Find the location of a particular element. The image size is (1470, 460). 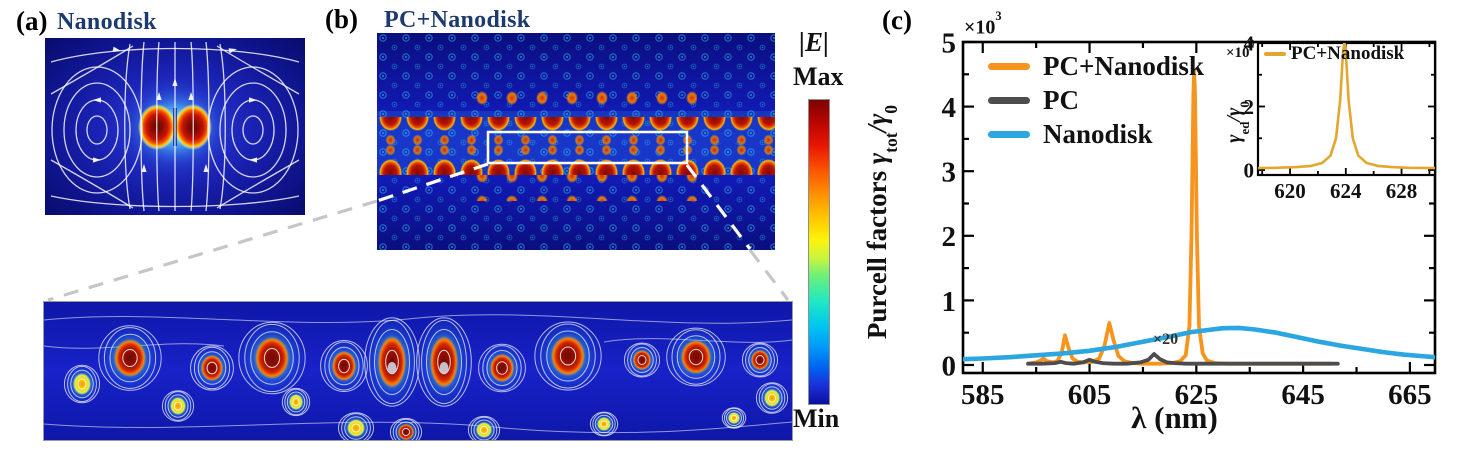

hotspot-band is located at coordinates (576, 146).